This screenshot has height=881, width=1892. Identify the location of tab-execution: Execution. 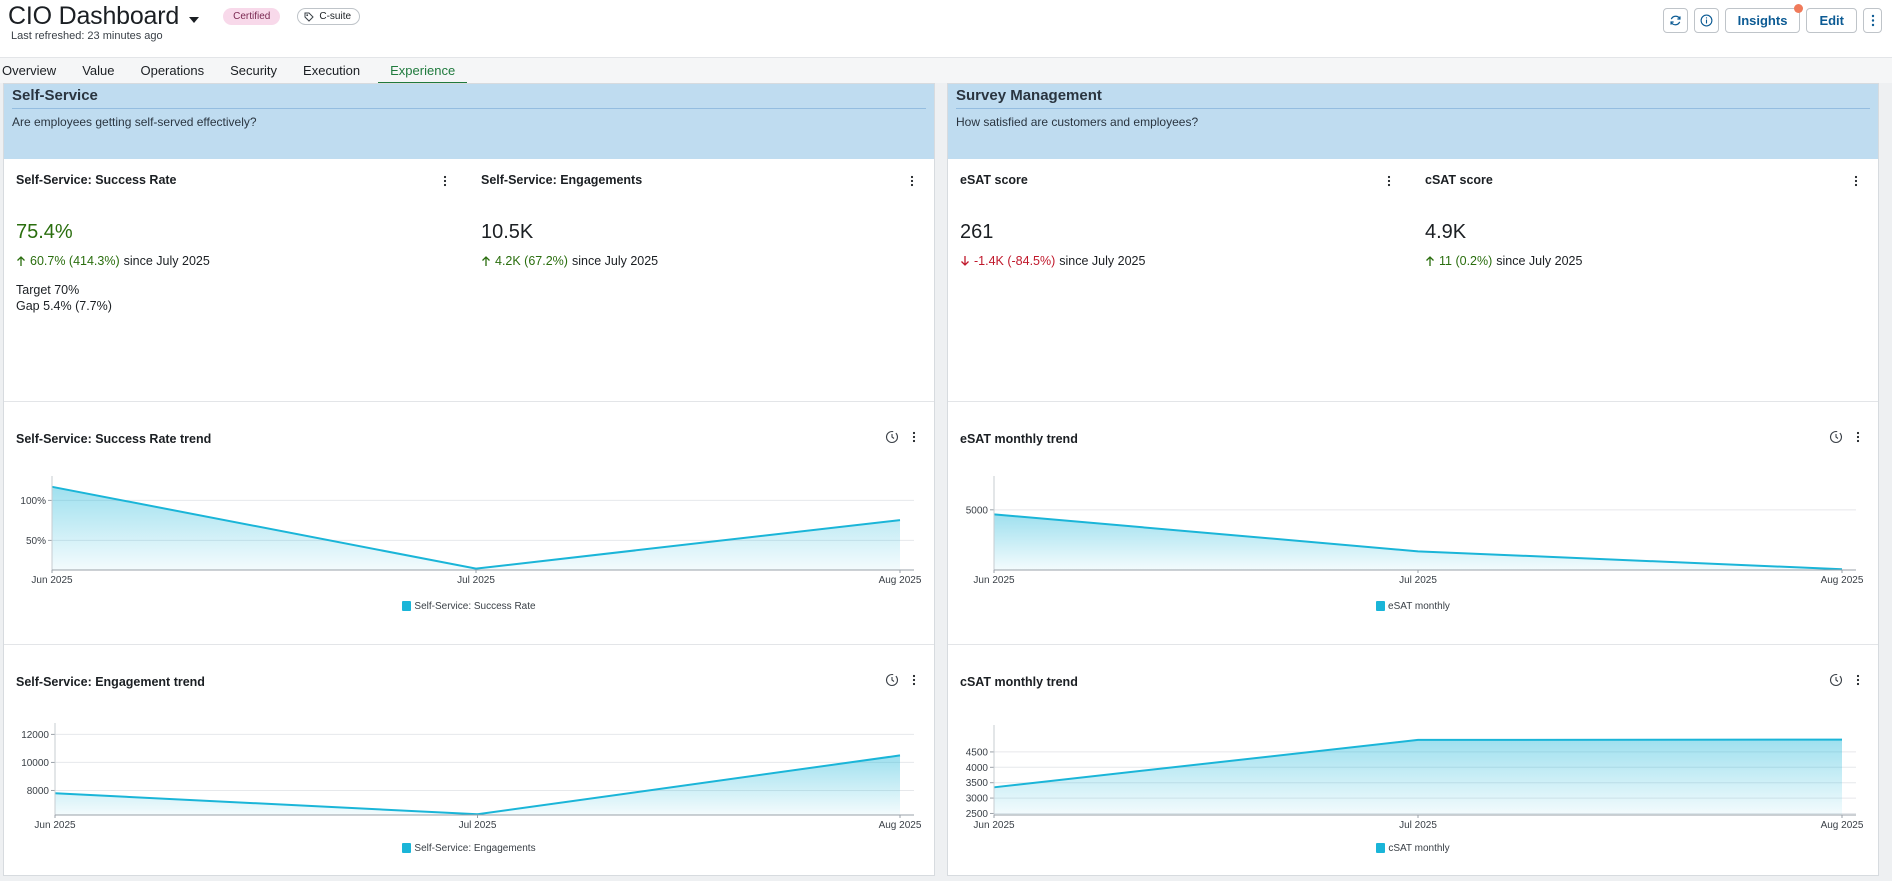
(332, 70).